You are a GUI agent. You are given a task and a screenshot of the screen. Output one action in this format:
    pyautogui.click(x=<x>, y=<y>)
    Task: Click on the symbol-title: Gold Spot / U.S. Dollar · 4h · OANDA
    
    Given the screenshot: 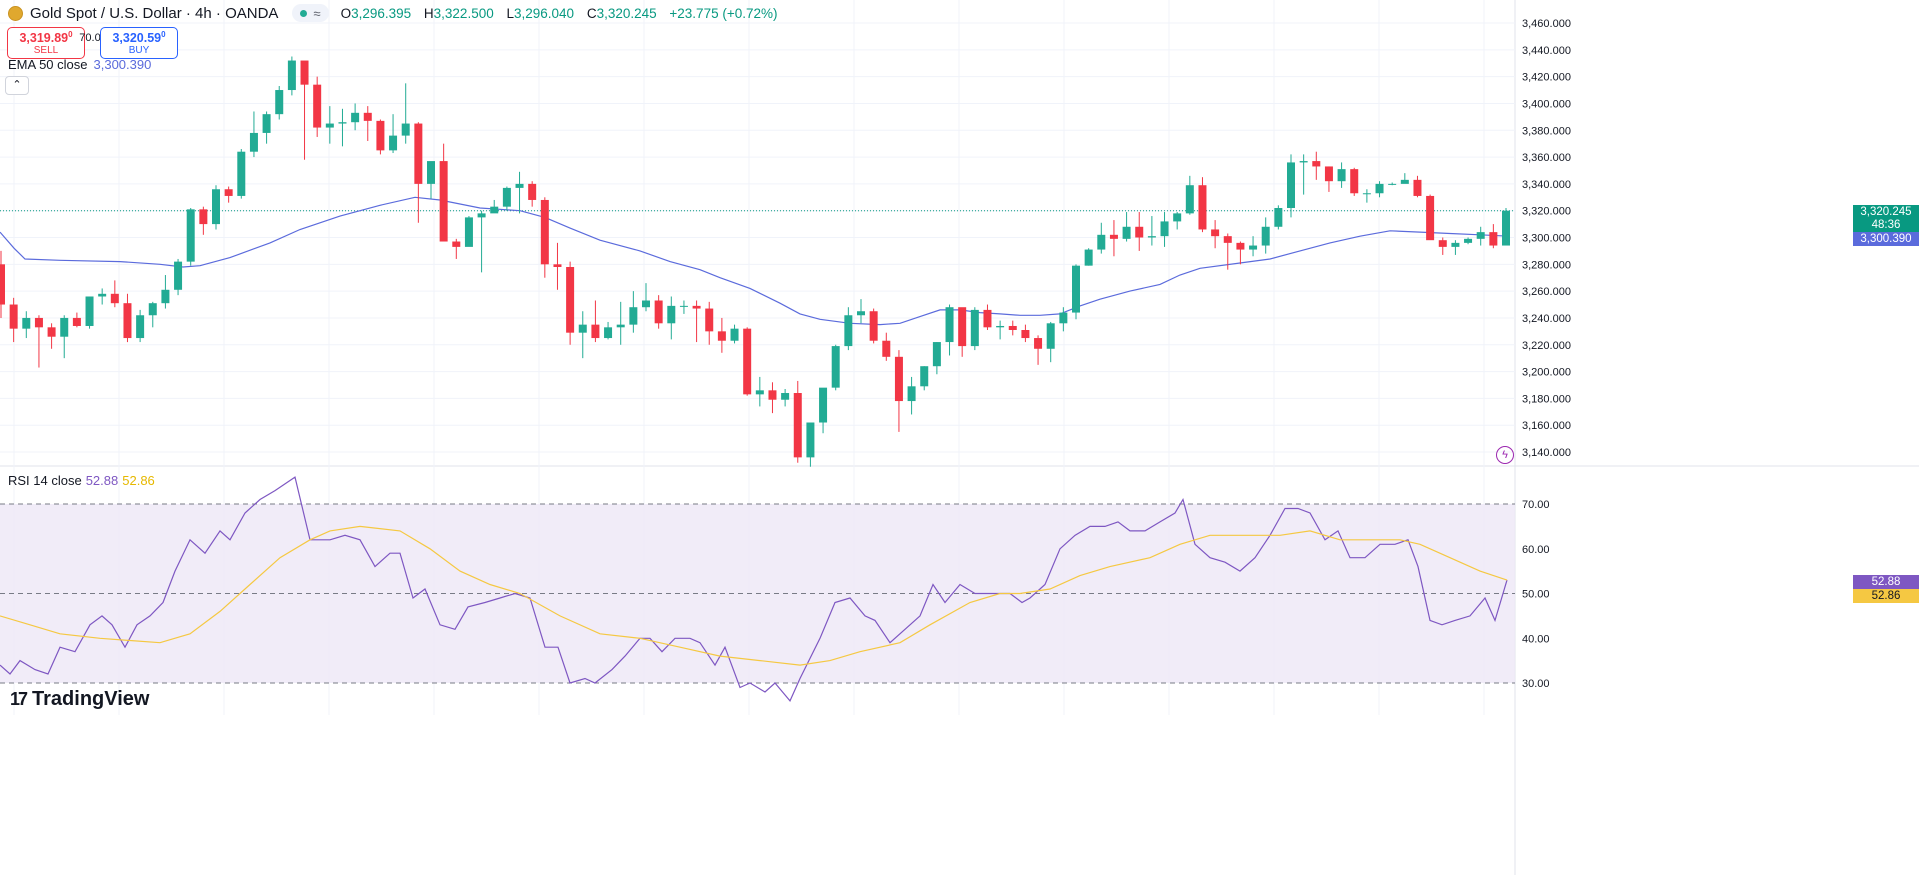 What is the action you would take?
    pyautogui.click(x=154, y=13)
    